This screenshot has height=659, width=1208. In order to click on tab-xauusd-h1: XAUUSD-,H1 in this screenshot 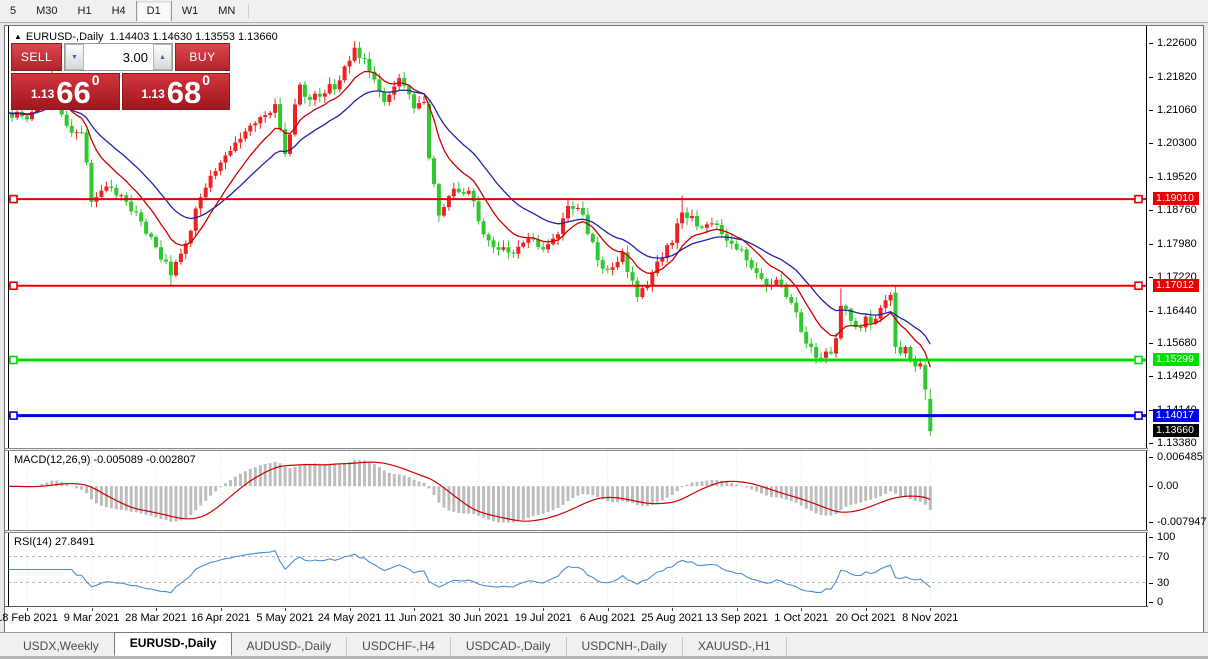, I will do `click(735, 646)`.